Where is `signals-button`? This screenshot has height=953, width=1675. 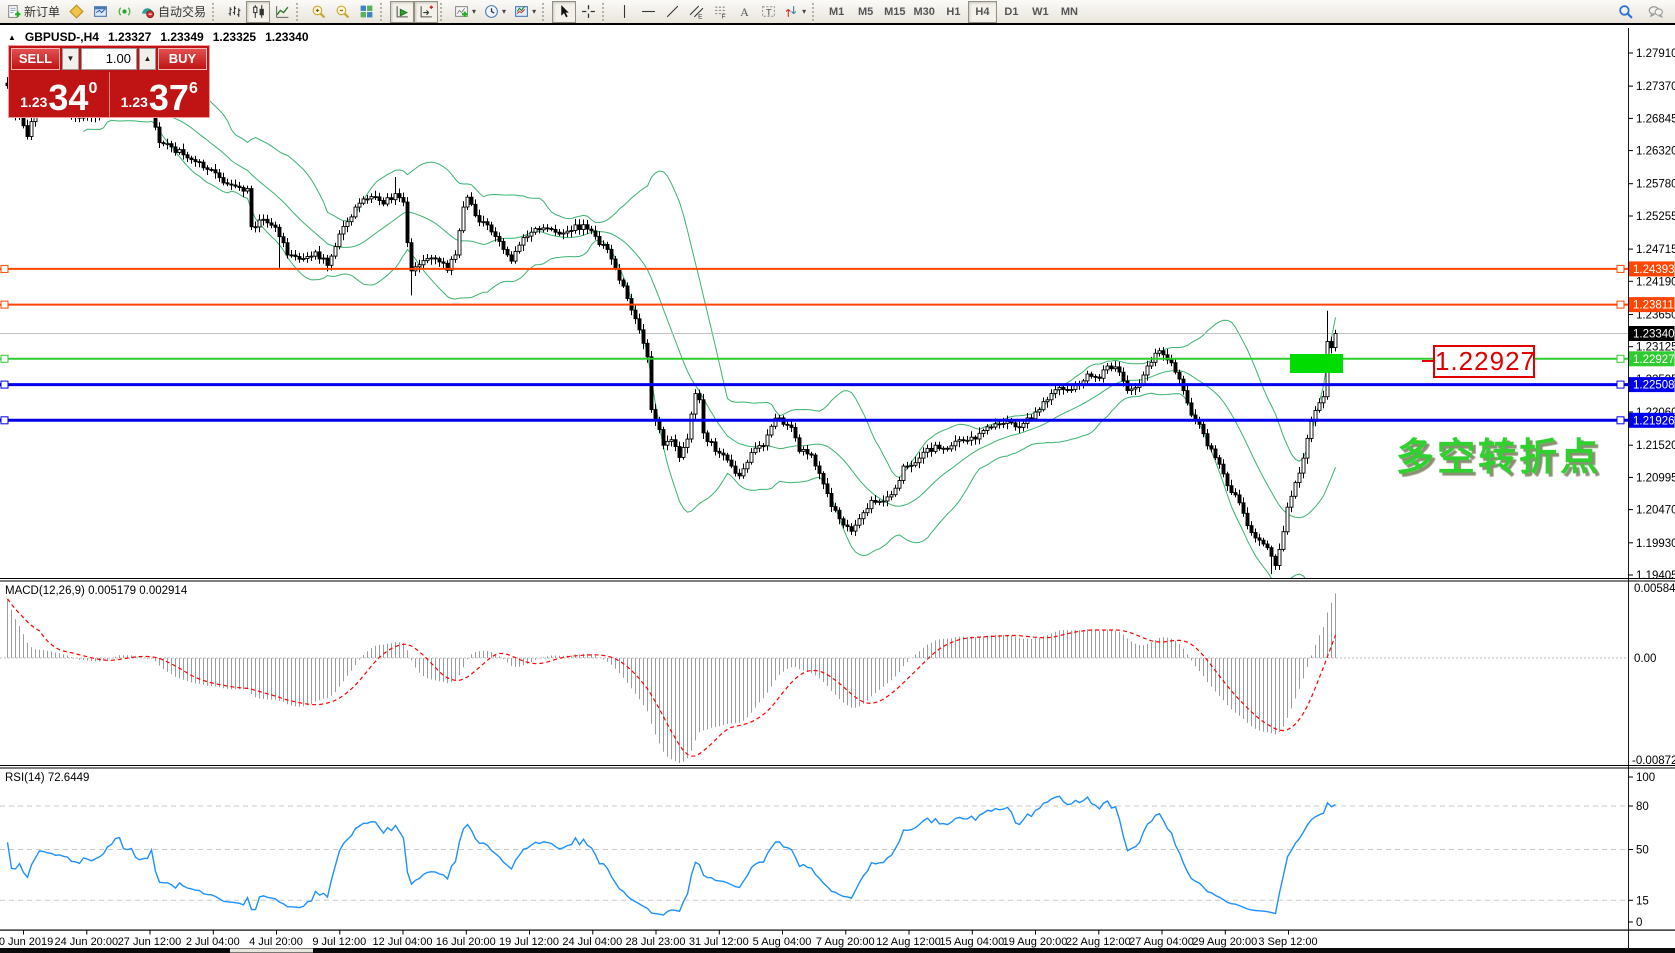 signals-button is located at coordinates (124, 12).